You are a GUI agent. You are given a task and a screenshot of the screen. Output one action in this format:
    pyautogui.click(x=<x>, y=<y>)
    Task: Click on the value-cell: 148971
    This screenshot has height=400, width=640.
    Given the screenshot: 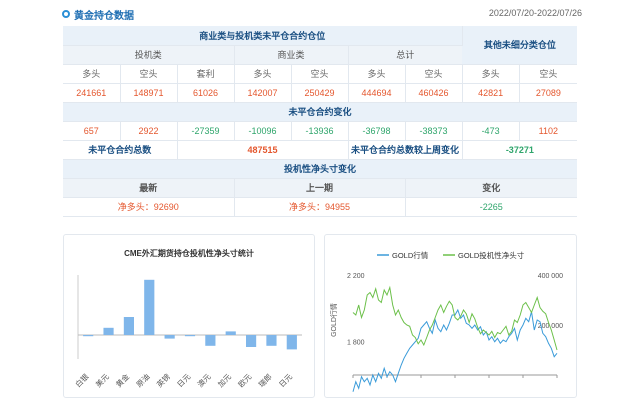 What is the action you would take?
    pyautogui.click(x=149, y=93)
    